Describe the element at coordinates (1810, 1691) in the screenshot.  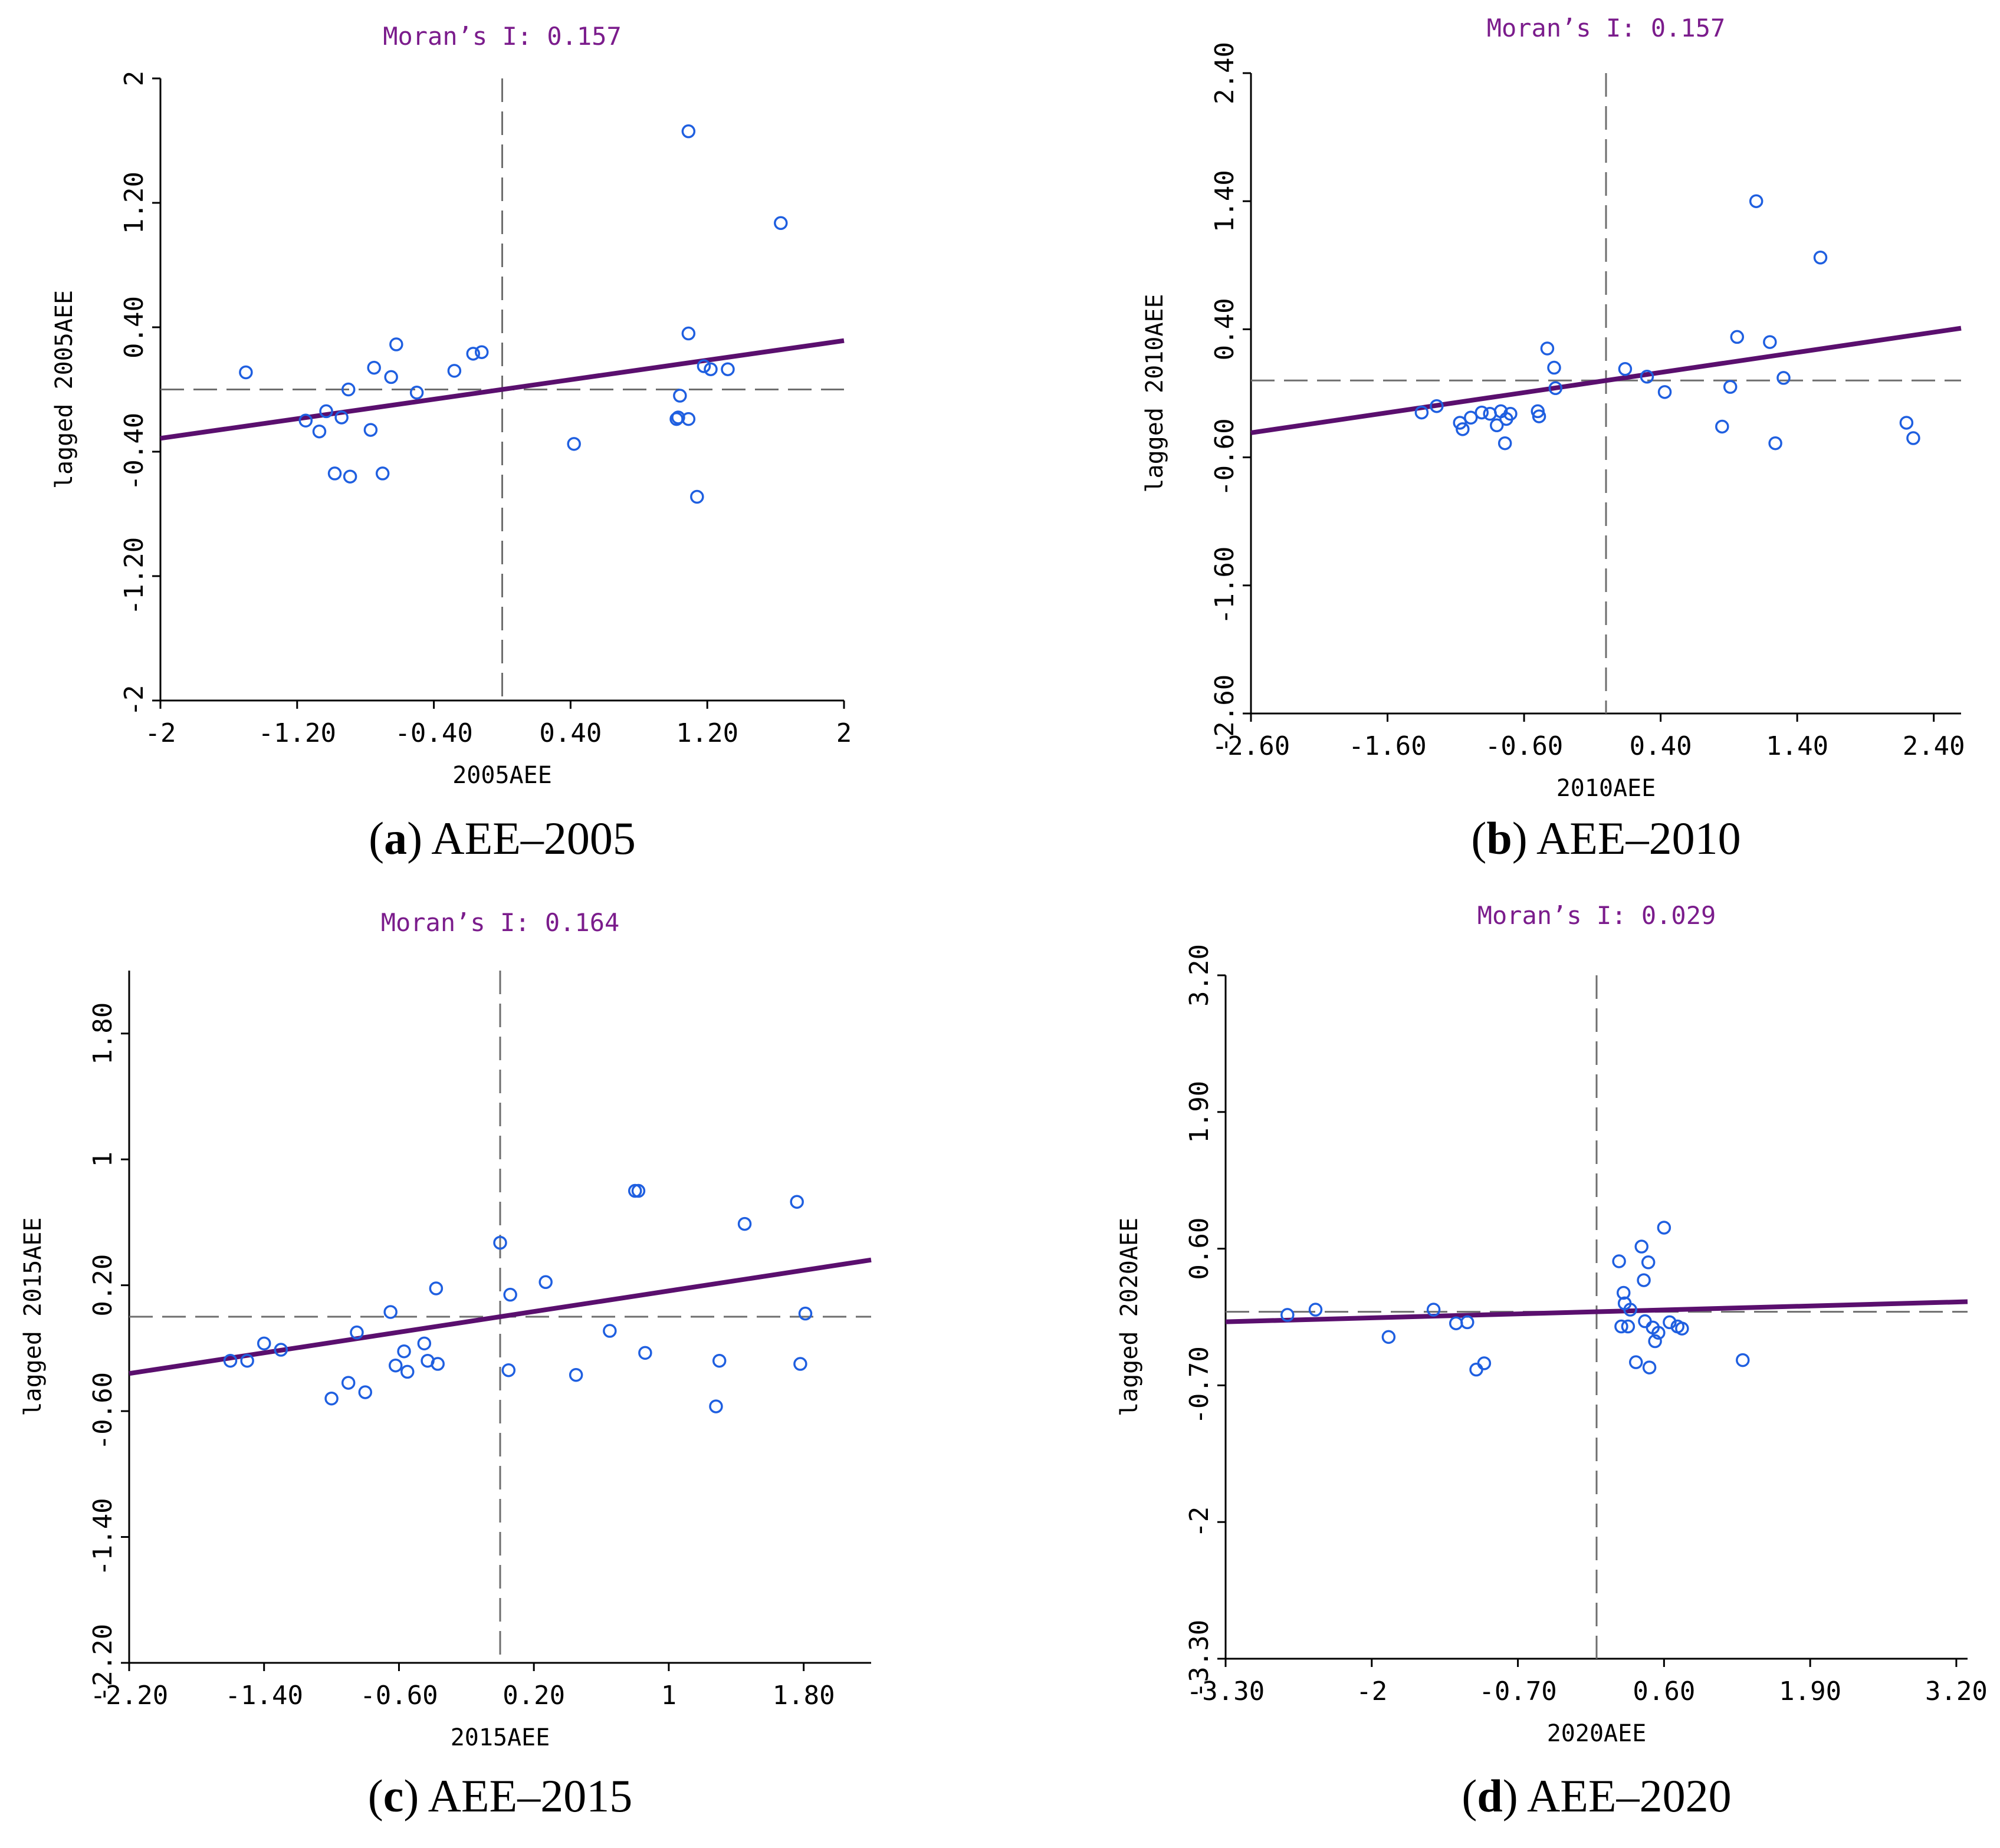
I see `x-tick-label: 1.90` at that location.